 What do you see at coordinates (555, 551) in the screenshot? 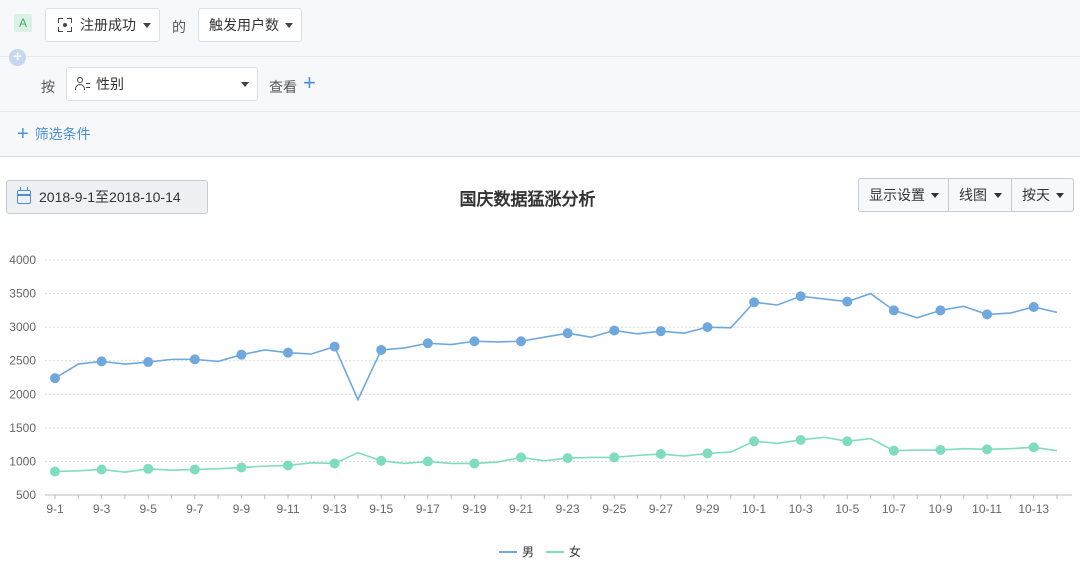
I see `legend-swatch-female` at bounding box center [555, 551].